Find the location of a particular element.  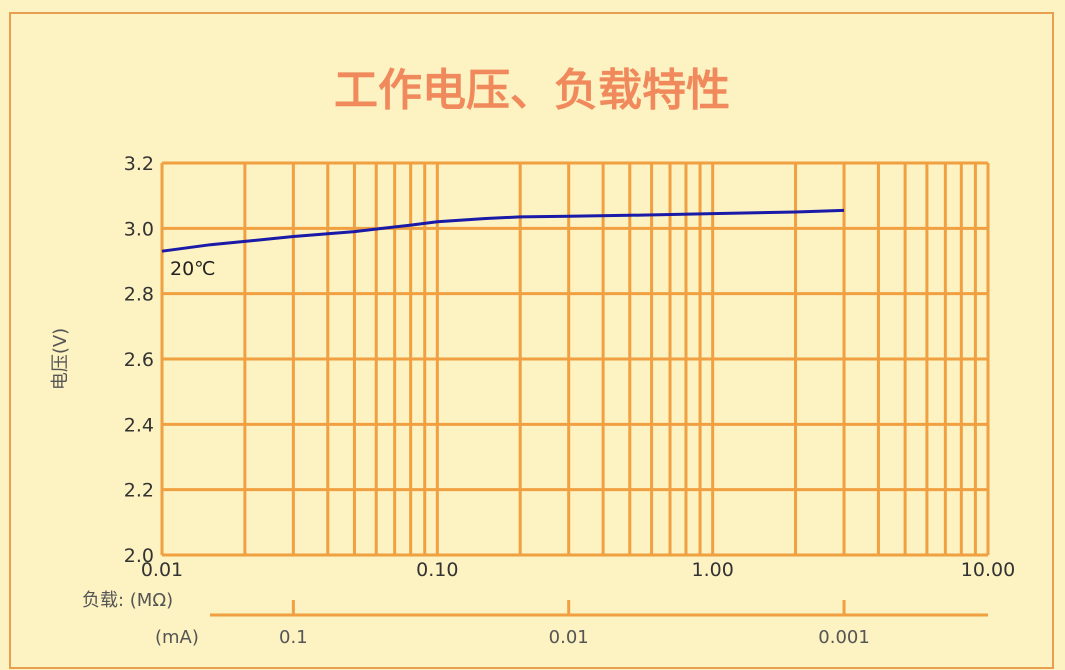

y-tick-label: 2.2 is located at coordinates (139, 491).